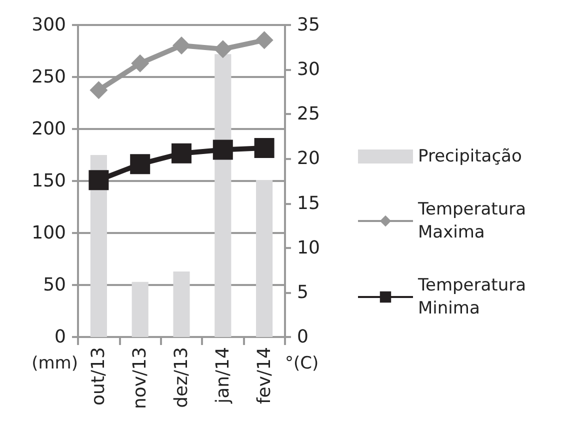  Describe the element at coordinates (60, 337) in the screenshot. I see `y-tick-label: 0` at that location.